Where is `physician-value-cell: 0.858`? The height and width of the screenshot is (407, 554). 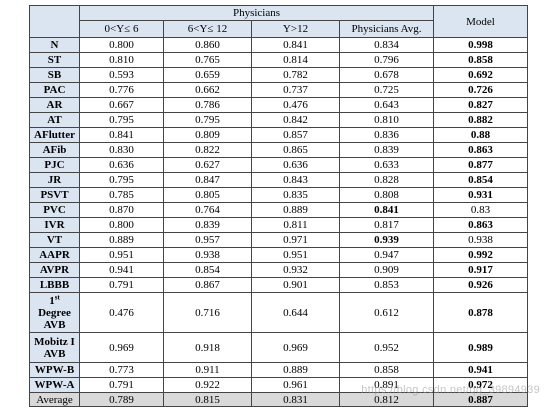
physician-value-cell: 0.858 is located at coordinates (386, 370).